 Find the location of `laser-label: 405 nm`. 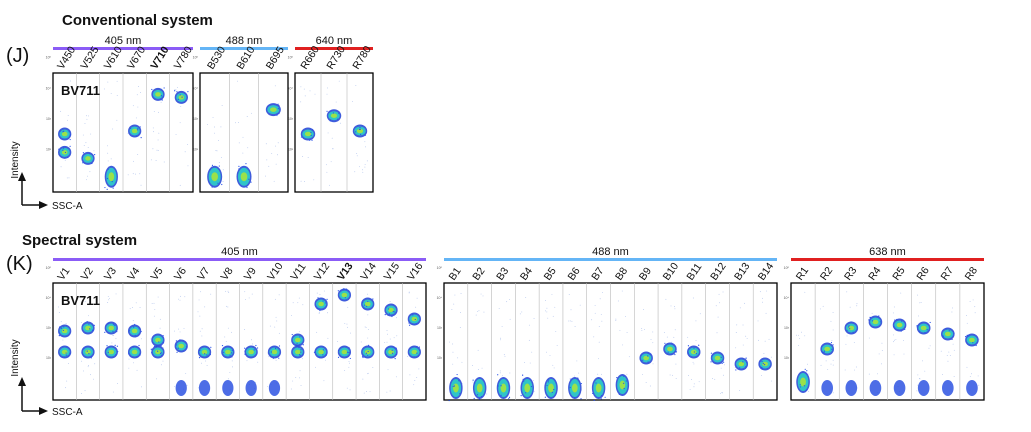

laser-label: 405 nm is located at coordinates (123, 41).